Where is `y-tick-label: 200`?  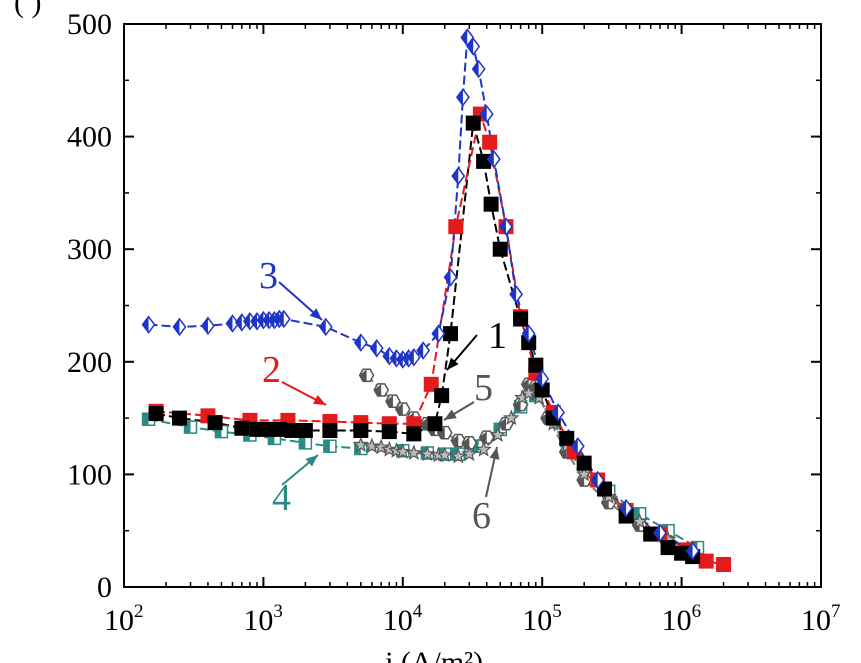 y-tick-label: 200 is located at coordinates (89, 362).